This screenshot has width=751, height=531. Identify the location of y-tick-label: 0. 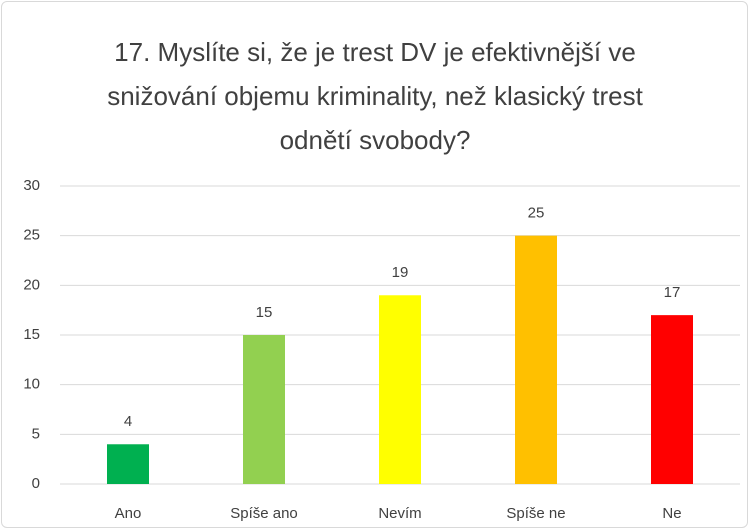
(36, 483).